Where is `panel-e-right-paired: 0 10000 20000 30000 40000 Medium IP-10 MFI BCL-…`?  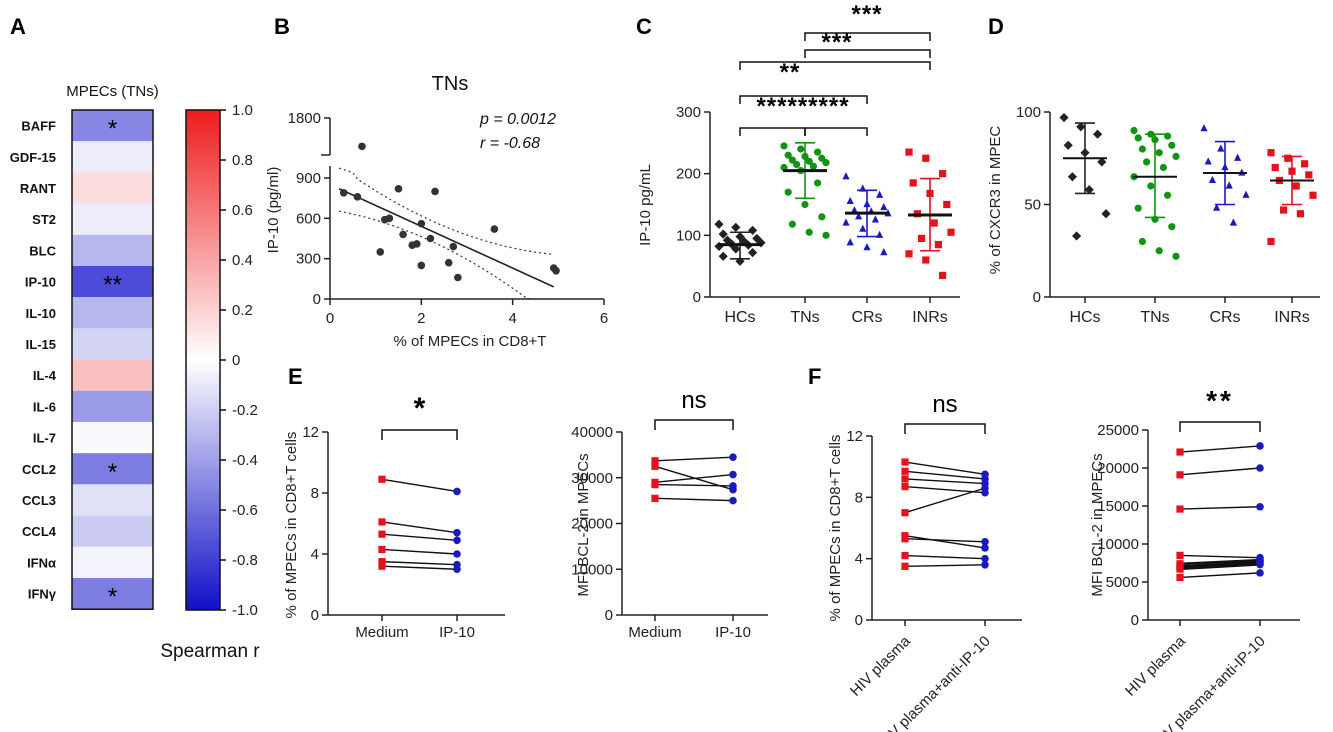
panel-e-right-paired: 0 10000 20000 30000 40000 Medium IP-10 MFI BCL-… is located at coordinates (669, 514).